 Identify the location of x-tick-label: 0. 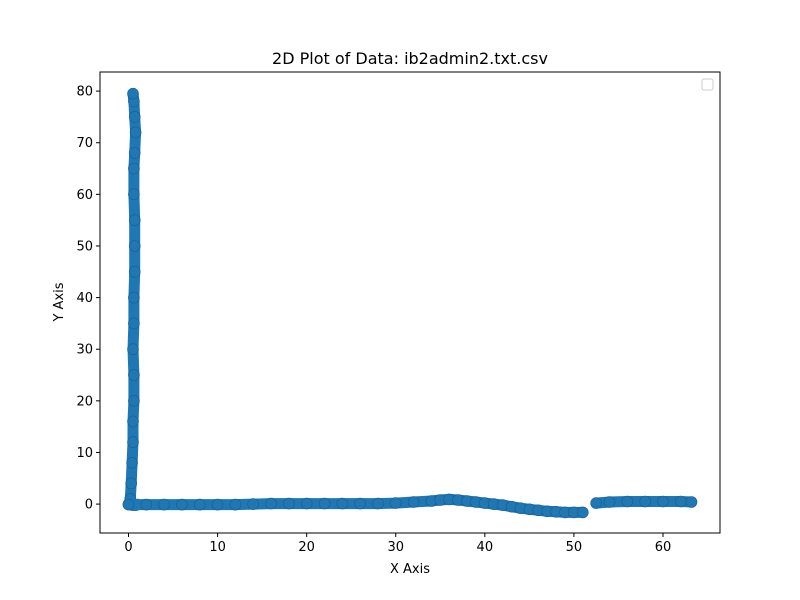
(128, 547).